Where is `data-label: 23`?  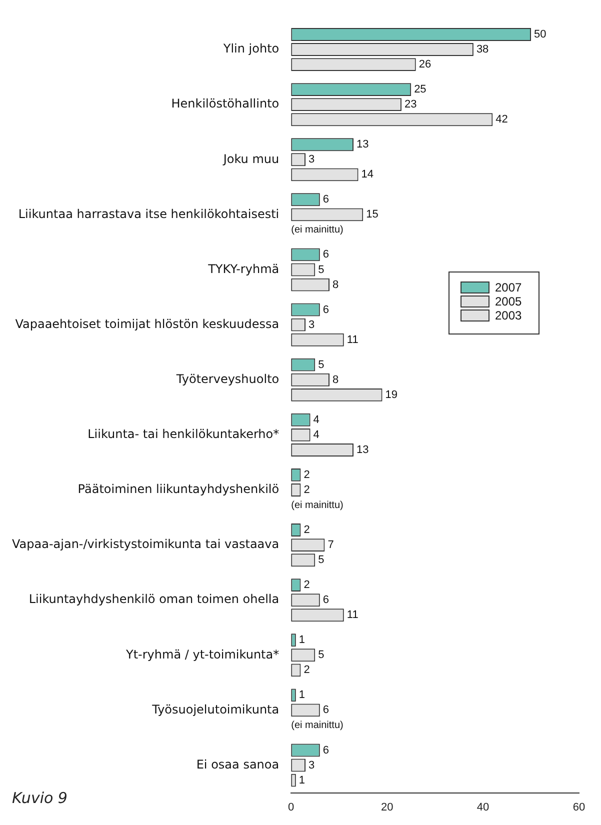 data-label: 23 is located at coordinates (410, 104).